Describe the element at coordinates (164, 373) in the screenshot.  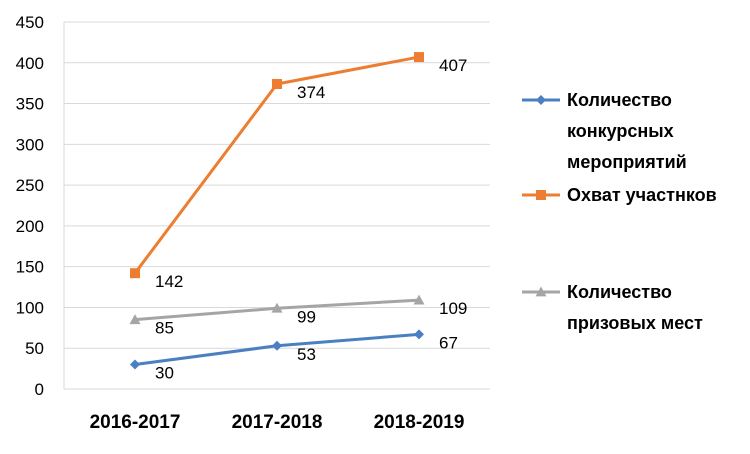
I see `data-label: 30` at that location.